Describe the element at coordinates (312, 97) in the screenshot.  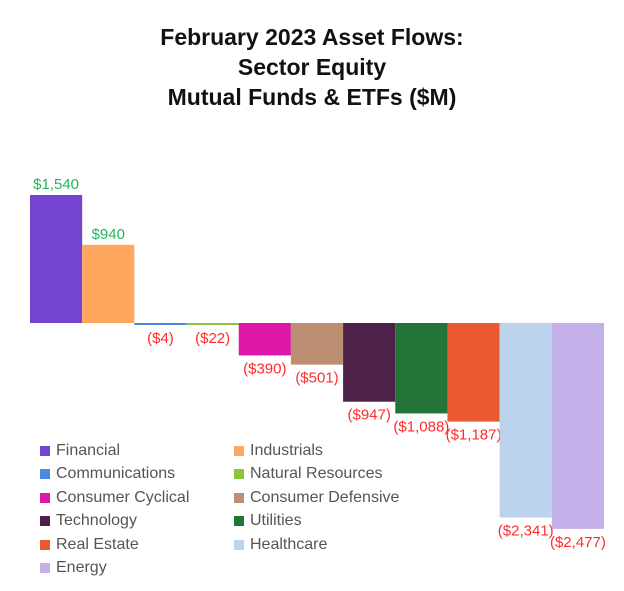
I see `title-line-3: Mutual Funds & ETFs ($M)` at that location.